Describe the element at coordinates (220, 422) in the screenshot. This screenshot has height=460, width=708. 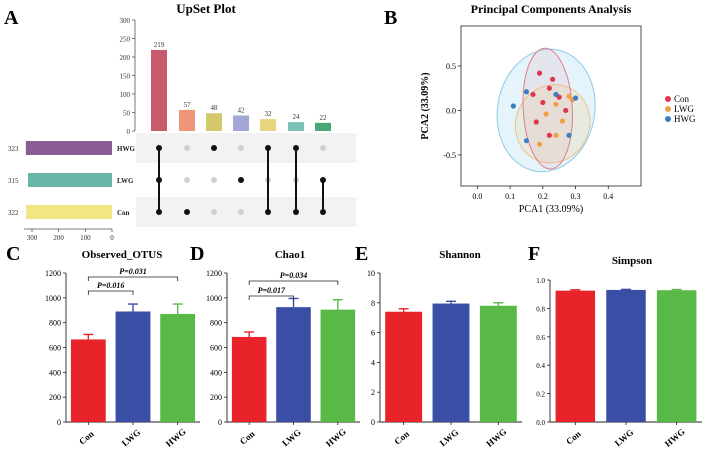
I see `y-tick-label: 0` at that location.